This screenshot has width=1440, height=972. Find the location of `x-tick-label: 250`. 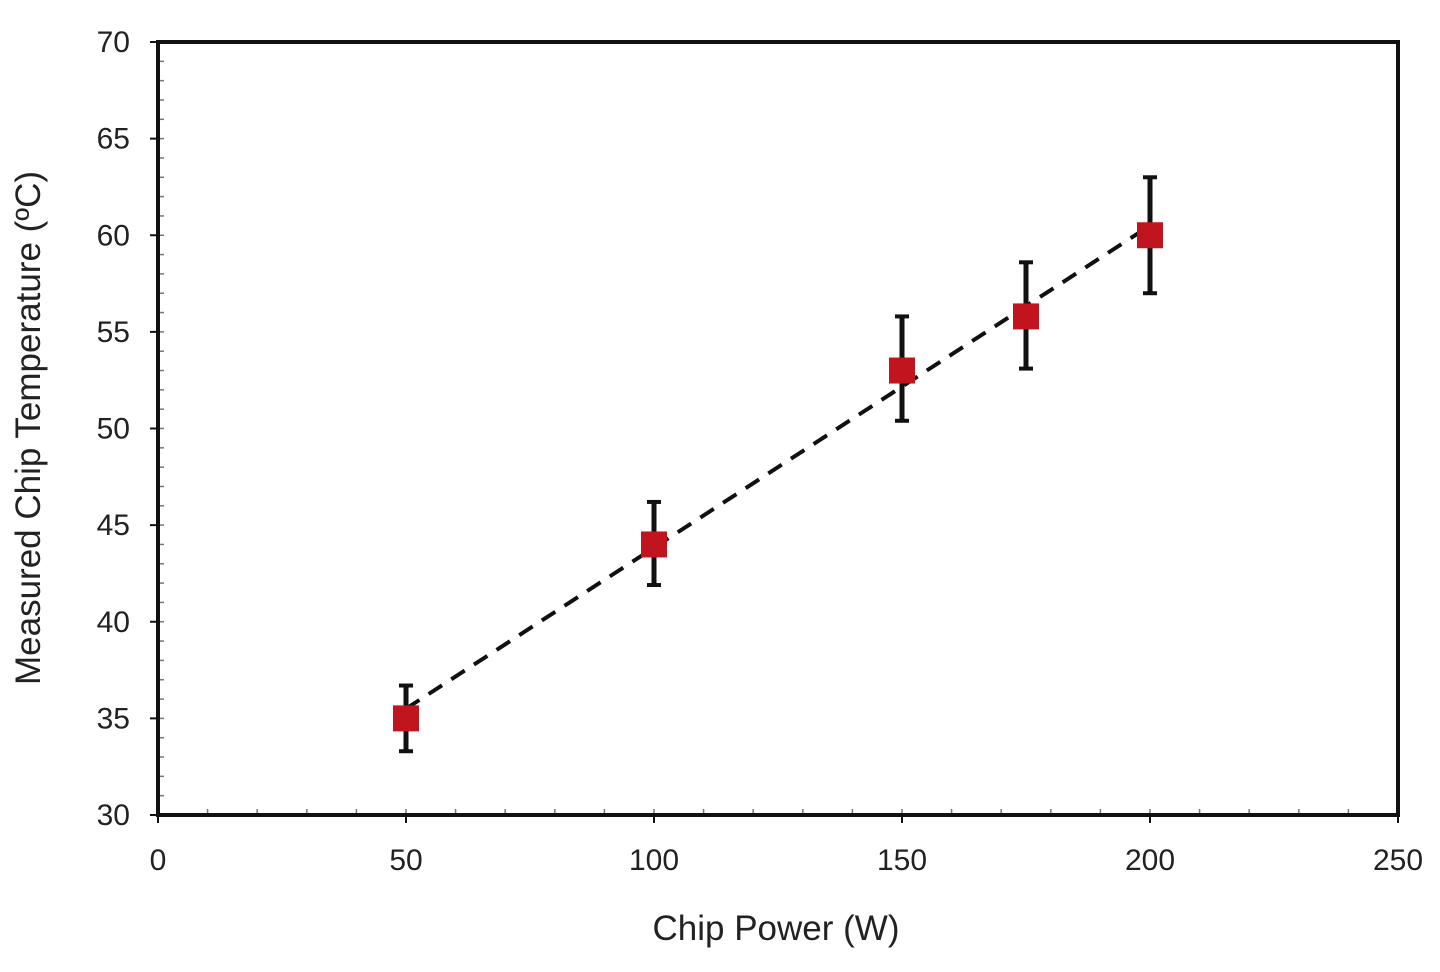

x-tick-label: 250 is located at coordinates (1398, 860).